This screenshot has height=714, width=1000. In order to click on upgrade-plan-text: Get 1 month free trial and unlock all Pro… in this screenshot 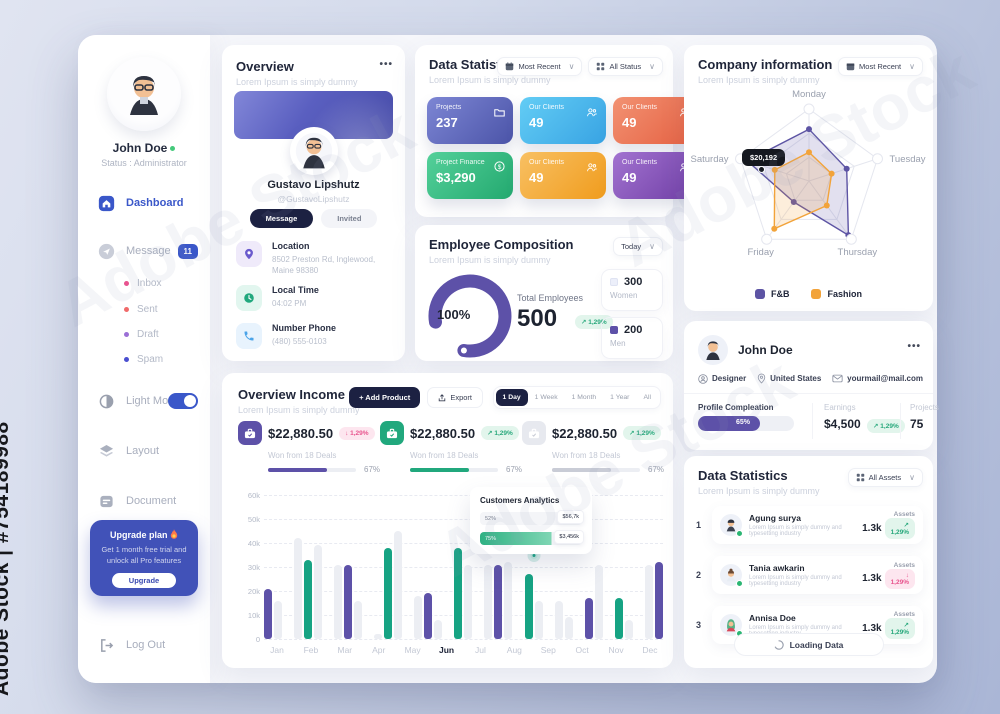, I will do `click(144, 555)`.